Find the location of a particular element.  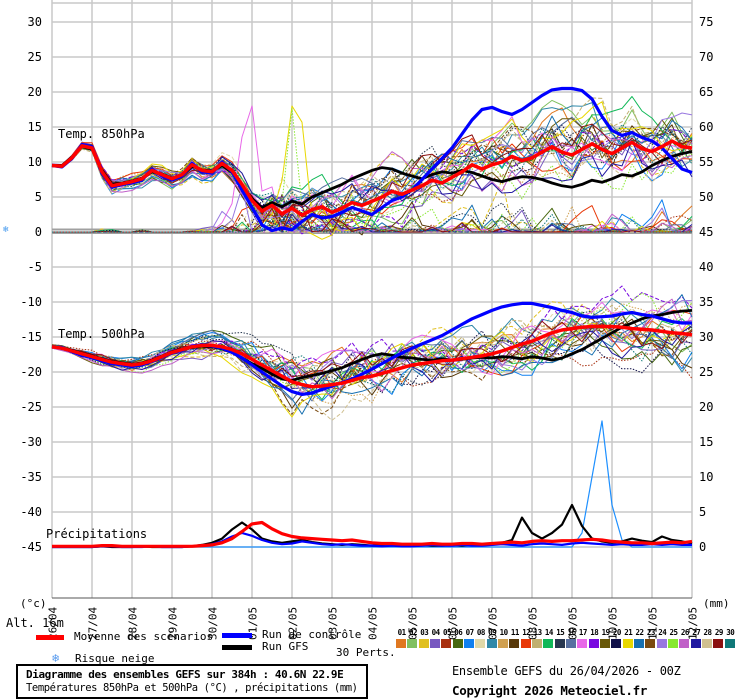

x-axis-date-label: 08/05 is located at coordinates (533, 623).